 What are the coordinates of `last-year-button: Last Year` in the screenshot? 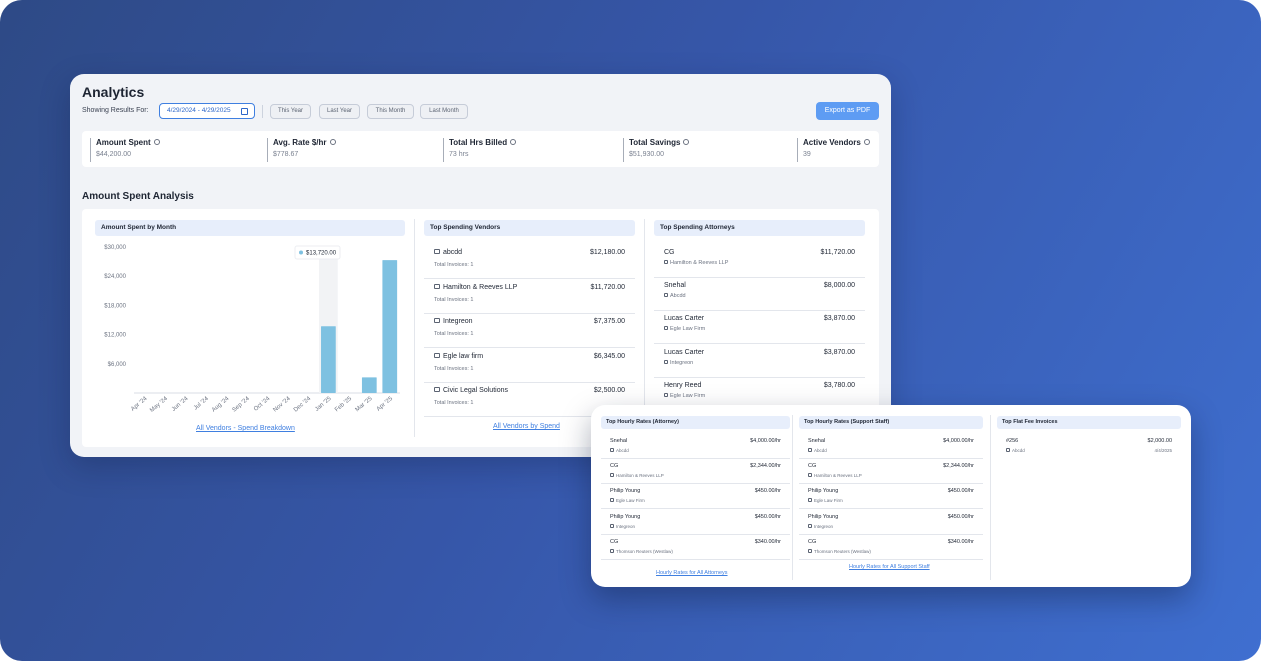 It's located at (339, 111).